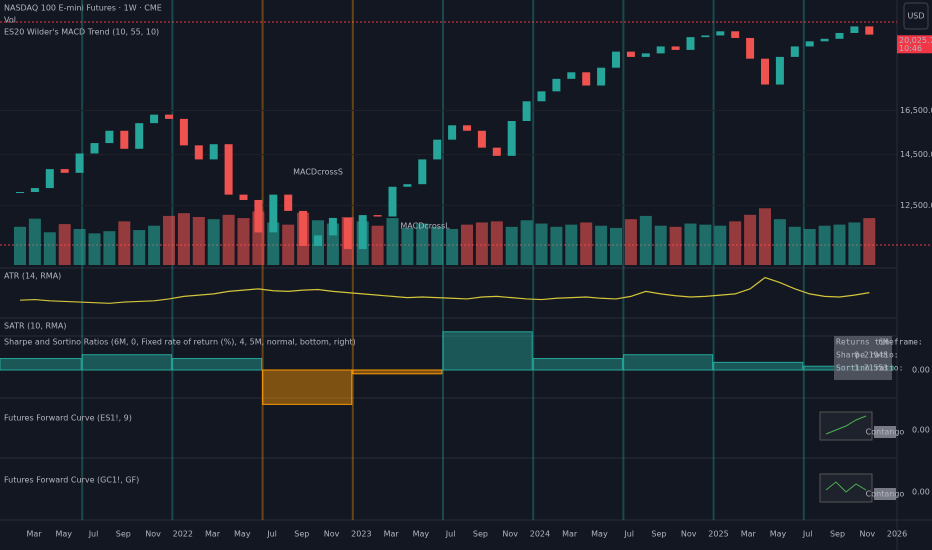 This screenshot has width=932, height=550. I want to click on currency-button, so click(916, 16).